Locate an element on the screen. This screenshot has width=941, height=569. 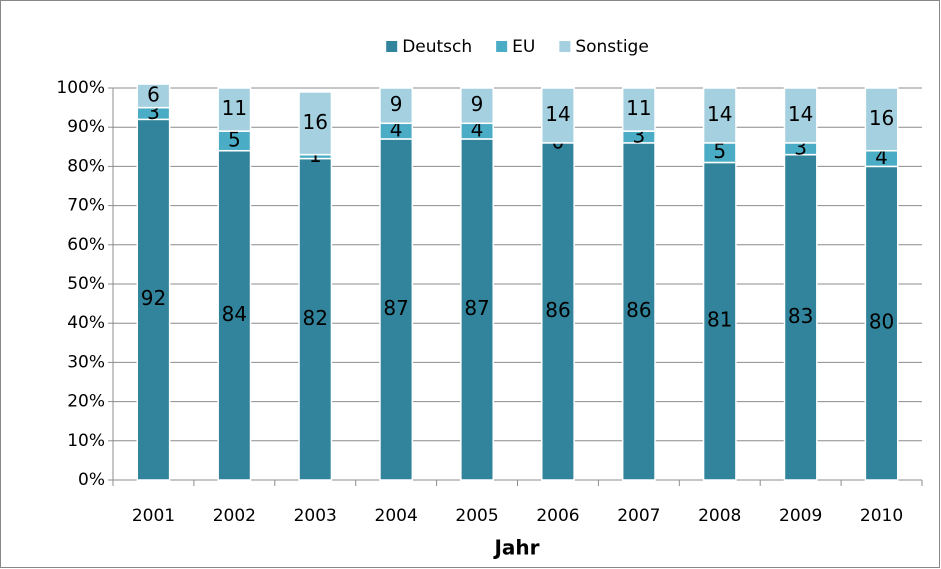
data-label: 84 is located at coordinates (234, 314).